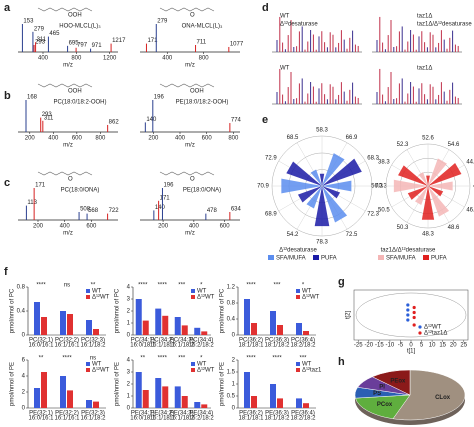  I want to click on x-tick-label: -15, so click(379, 346).